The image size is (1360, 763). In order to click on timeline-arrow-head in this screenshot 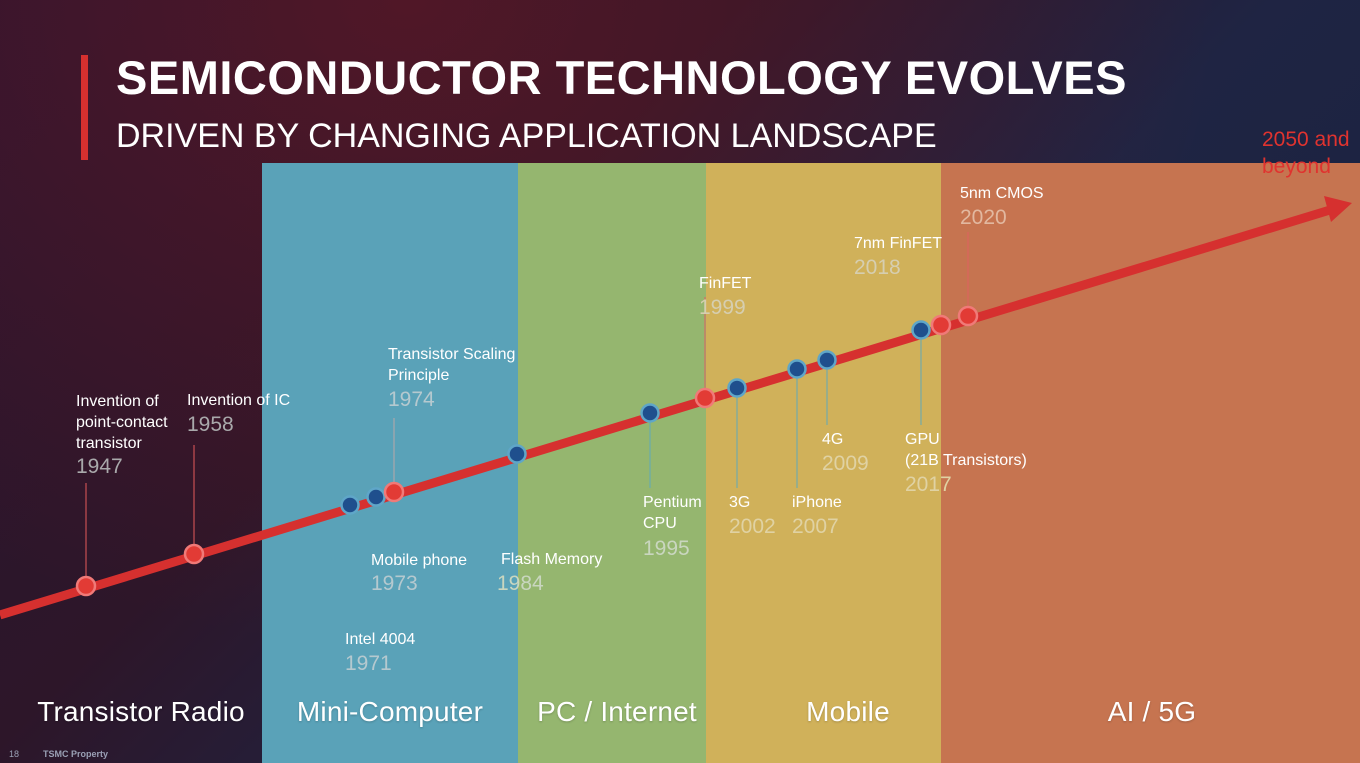, I will do `click(1338, 209)`.